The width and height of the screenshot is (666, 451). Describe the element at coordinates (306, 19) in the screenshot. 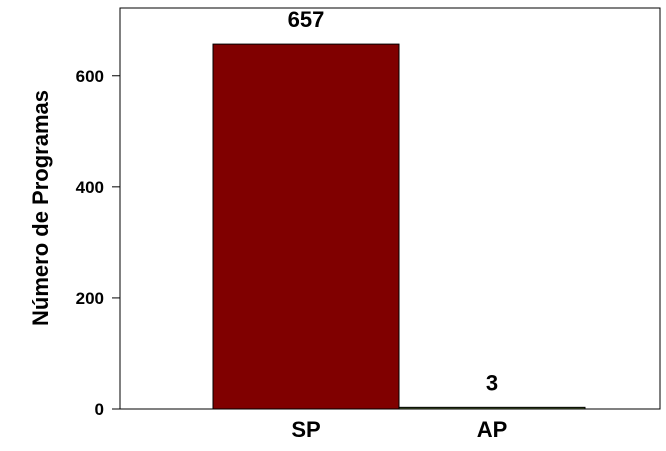

I see `data-label-sp: 657` at that location.